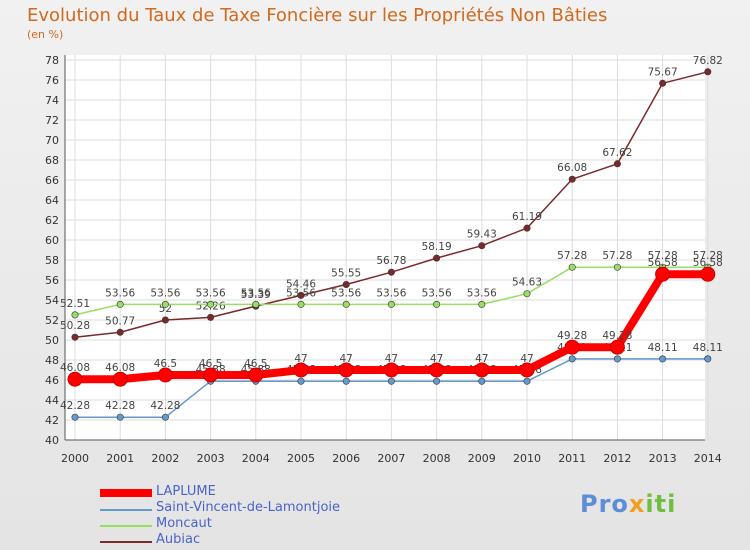 The width and height of the screenshot is (750, 550). Describe the element at coordinates (52, 240) in the screenshot. I see `y-tick-label: 60` at that location.